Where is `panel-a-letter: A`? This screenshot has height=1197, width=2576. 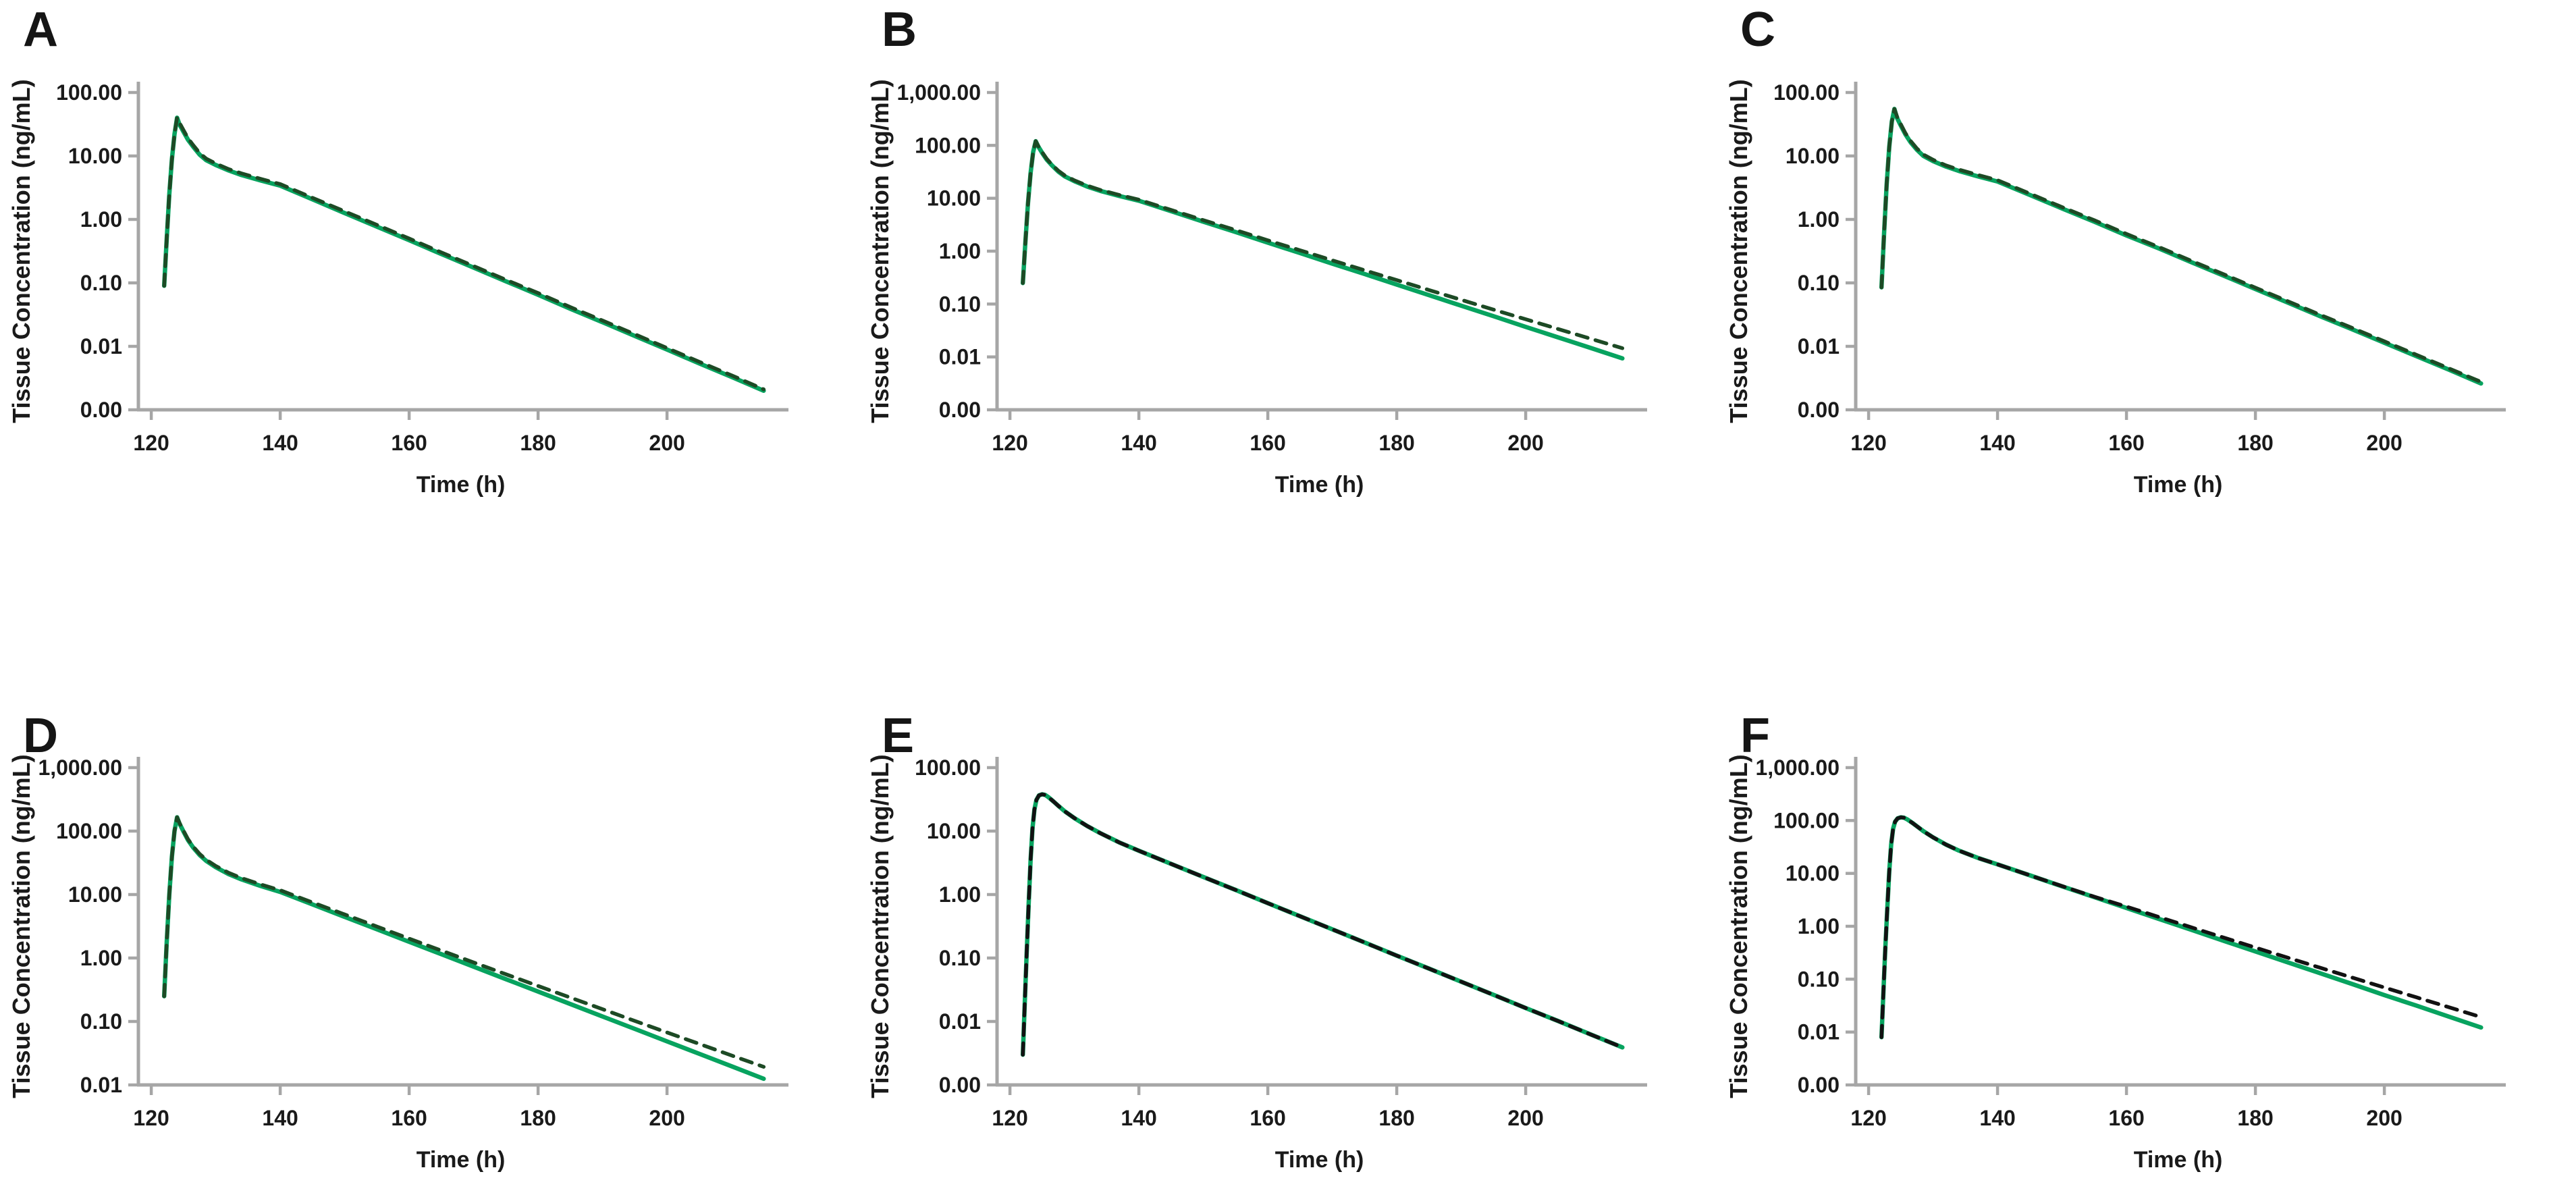
panel-a-letter: A is located at coordinates (40, 30).